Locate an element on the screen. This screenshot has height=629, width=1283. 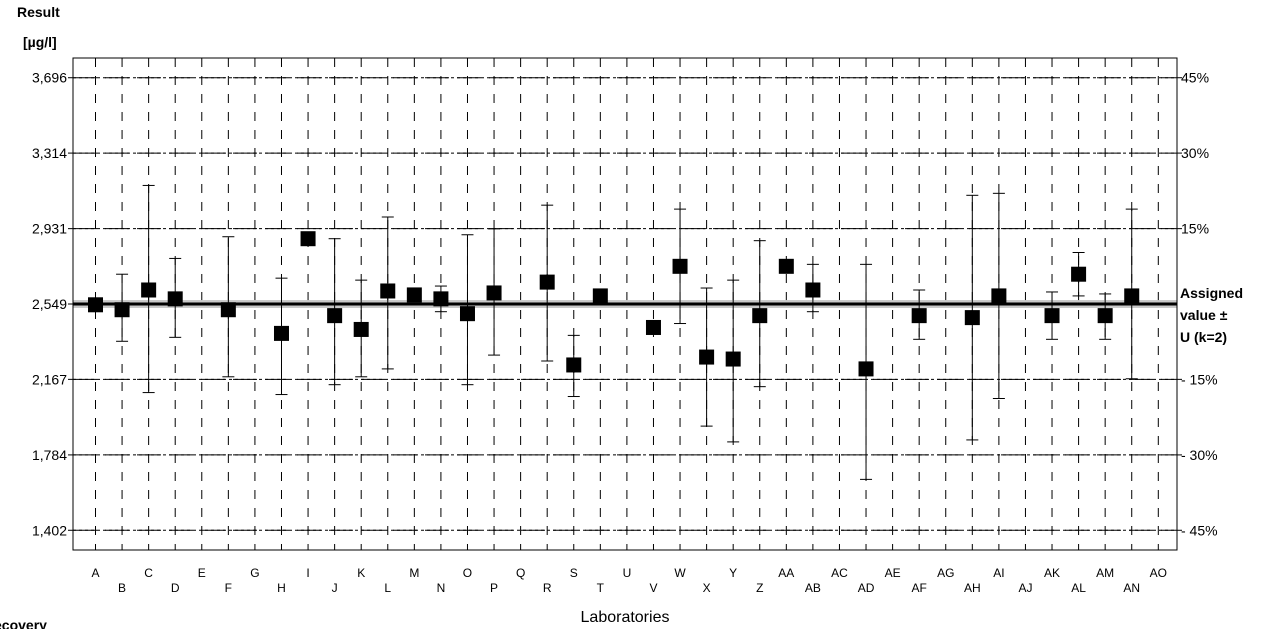
x-category-label: J is located at coordinates (335, 588).